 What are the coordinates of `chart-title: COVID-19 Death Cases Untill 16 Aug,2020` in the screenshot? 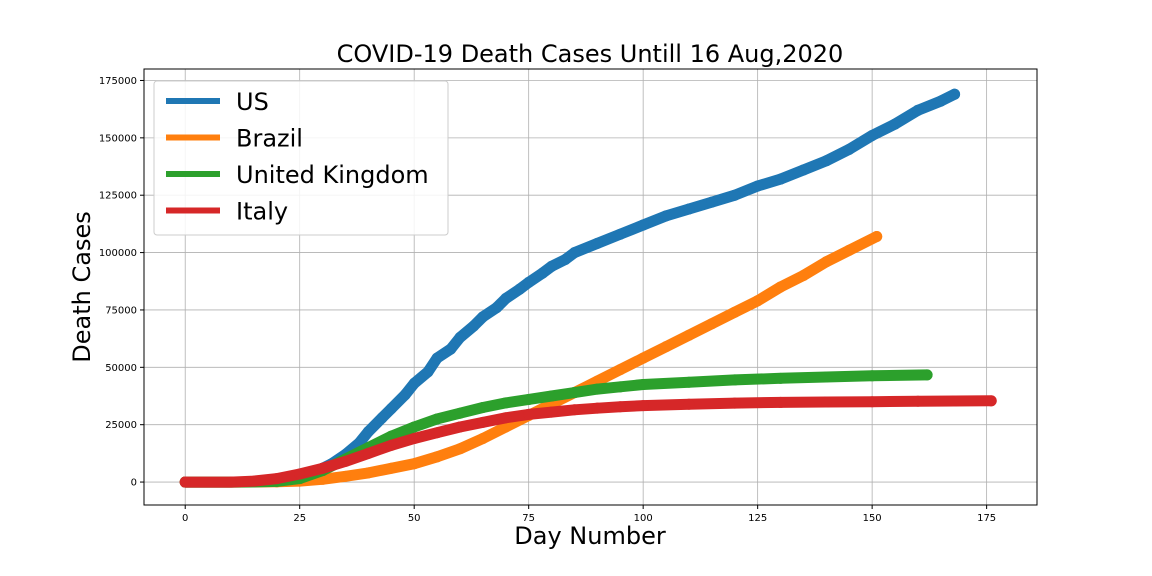 It's located at (590, 54).